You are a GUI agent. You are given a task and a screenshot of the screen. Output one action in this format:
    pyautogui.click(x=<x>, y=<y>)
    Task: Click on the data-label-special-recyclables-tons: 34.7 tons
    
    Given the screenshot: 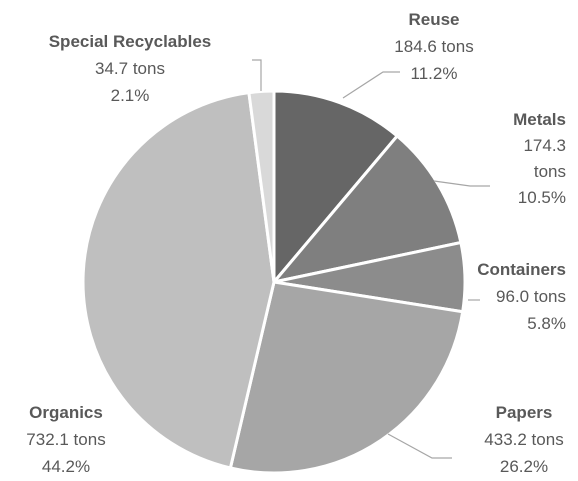 What is the action you would take?
    pyautogui.click(x=130, y=68)
    